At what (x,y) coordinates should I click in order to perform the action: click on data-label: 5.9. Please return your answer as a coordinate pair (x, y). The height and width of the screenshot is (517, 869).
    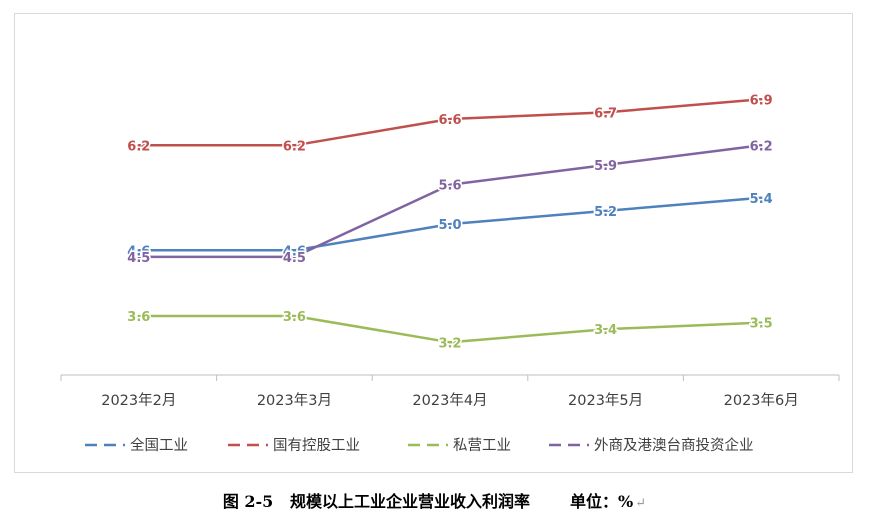
    Looking at the image, I should click on (605, 166).